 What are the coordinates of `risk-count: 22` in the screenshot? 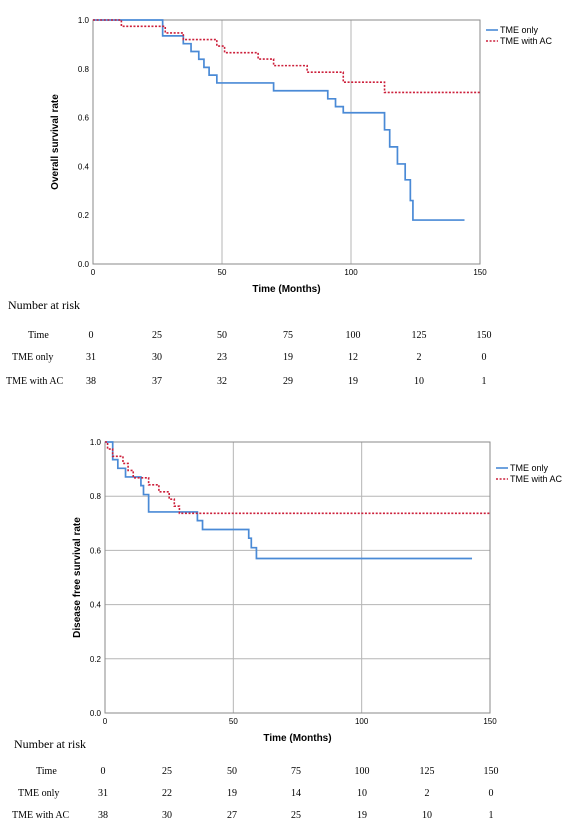 It's located at (167, 793).